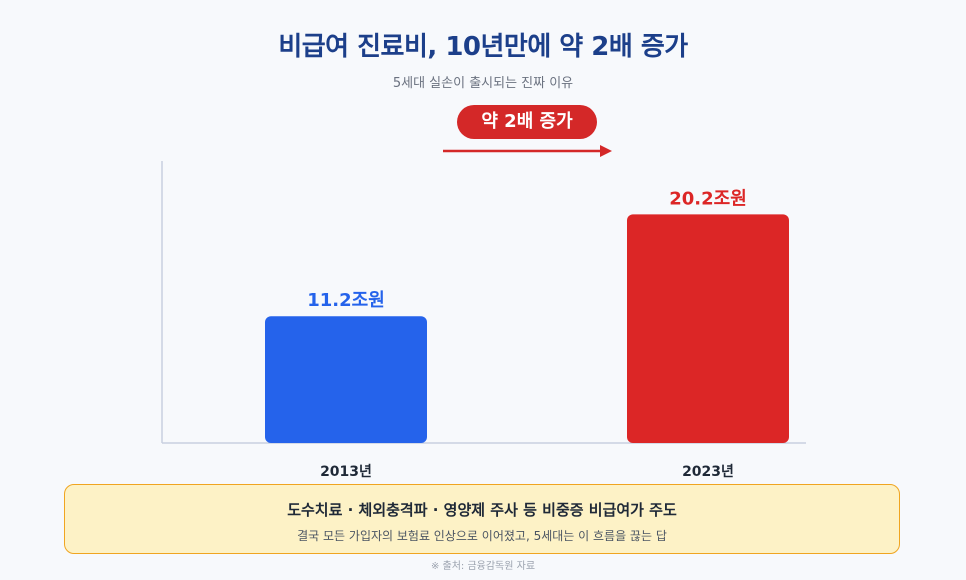  What do you see at coordinates (483, 47) in the screenshot?
I see `page-title: 비급여 진료비, 10년만에 약 2배 증가` at bounding box center [483, 47].